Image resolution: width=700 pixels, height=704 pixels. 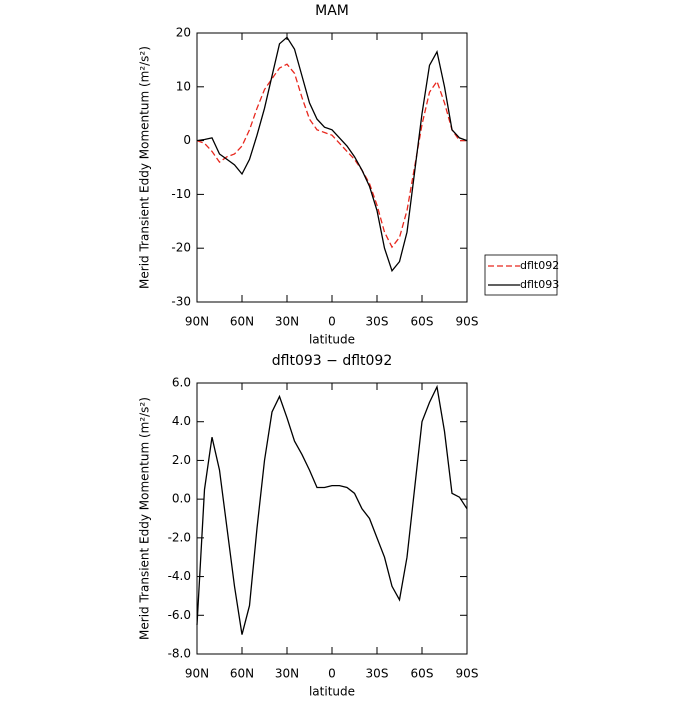 I want to click on plot-frame, so click(x=332, y=167).